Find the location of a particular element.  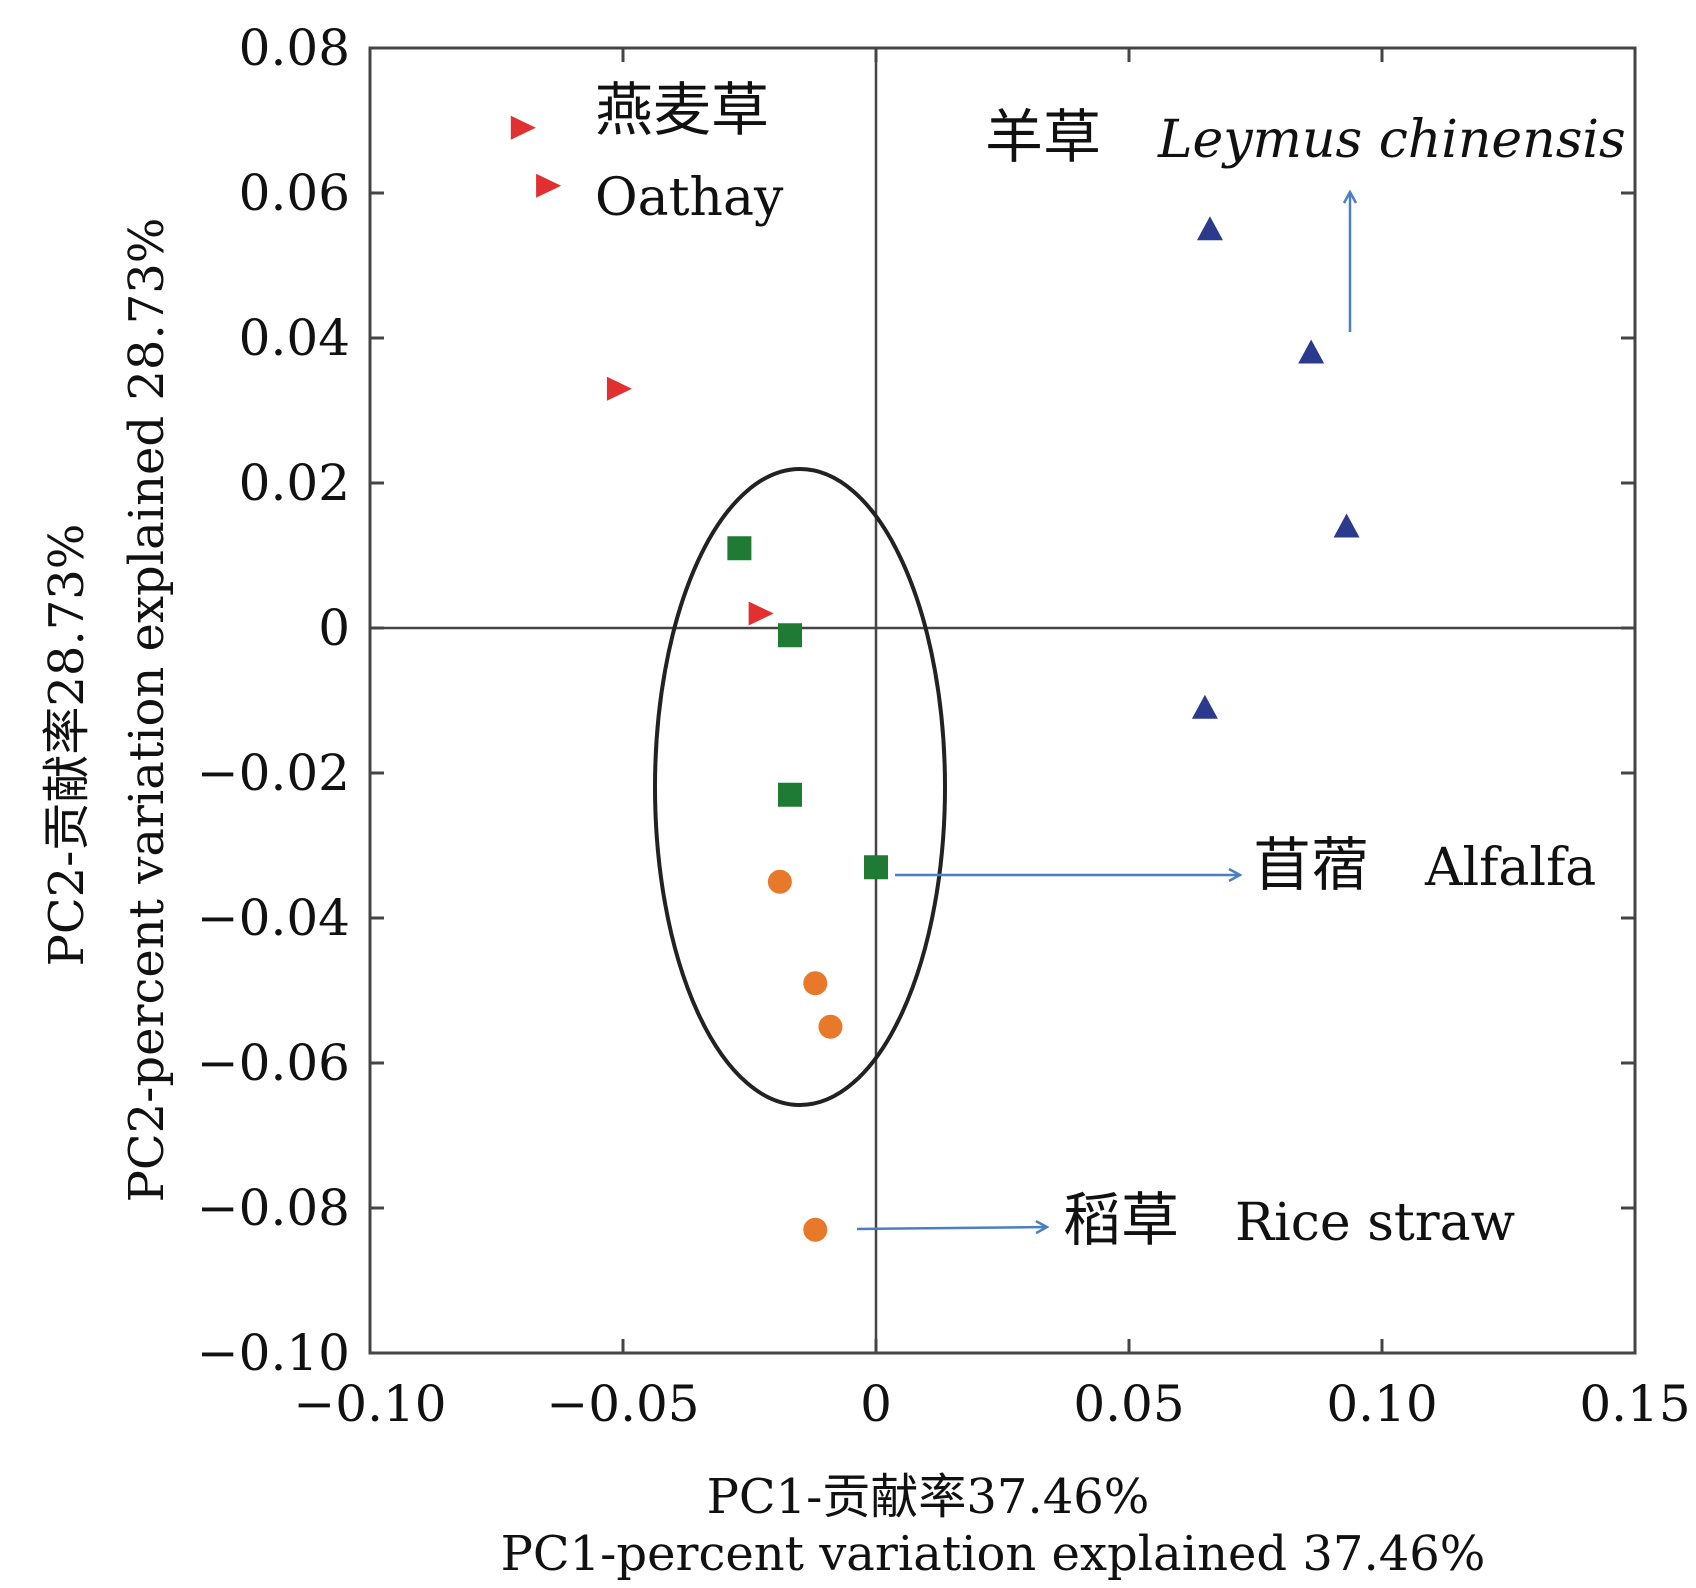

x-axis-title-cn: PC1-贡献率37.46% is located at coordinates (928, 1497).